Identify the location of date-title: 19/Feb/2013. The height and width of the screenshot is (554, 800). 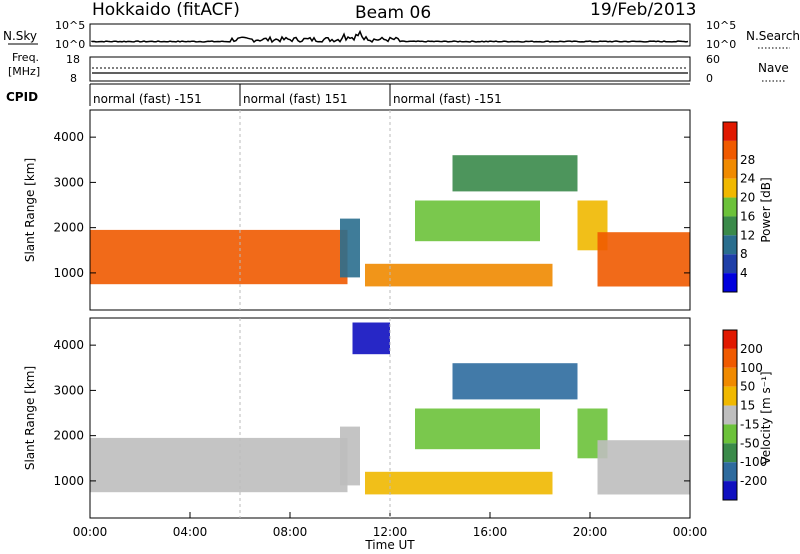
(643, 10).